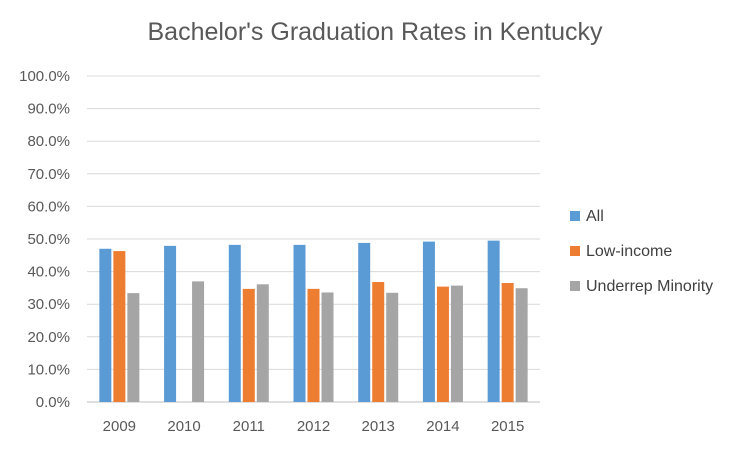 The image size is (750, 449). What do you see at coordinates (629, 251) in the screenshot?
I see `legend-label: Low-income` at bounding box center [629, 251].